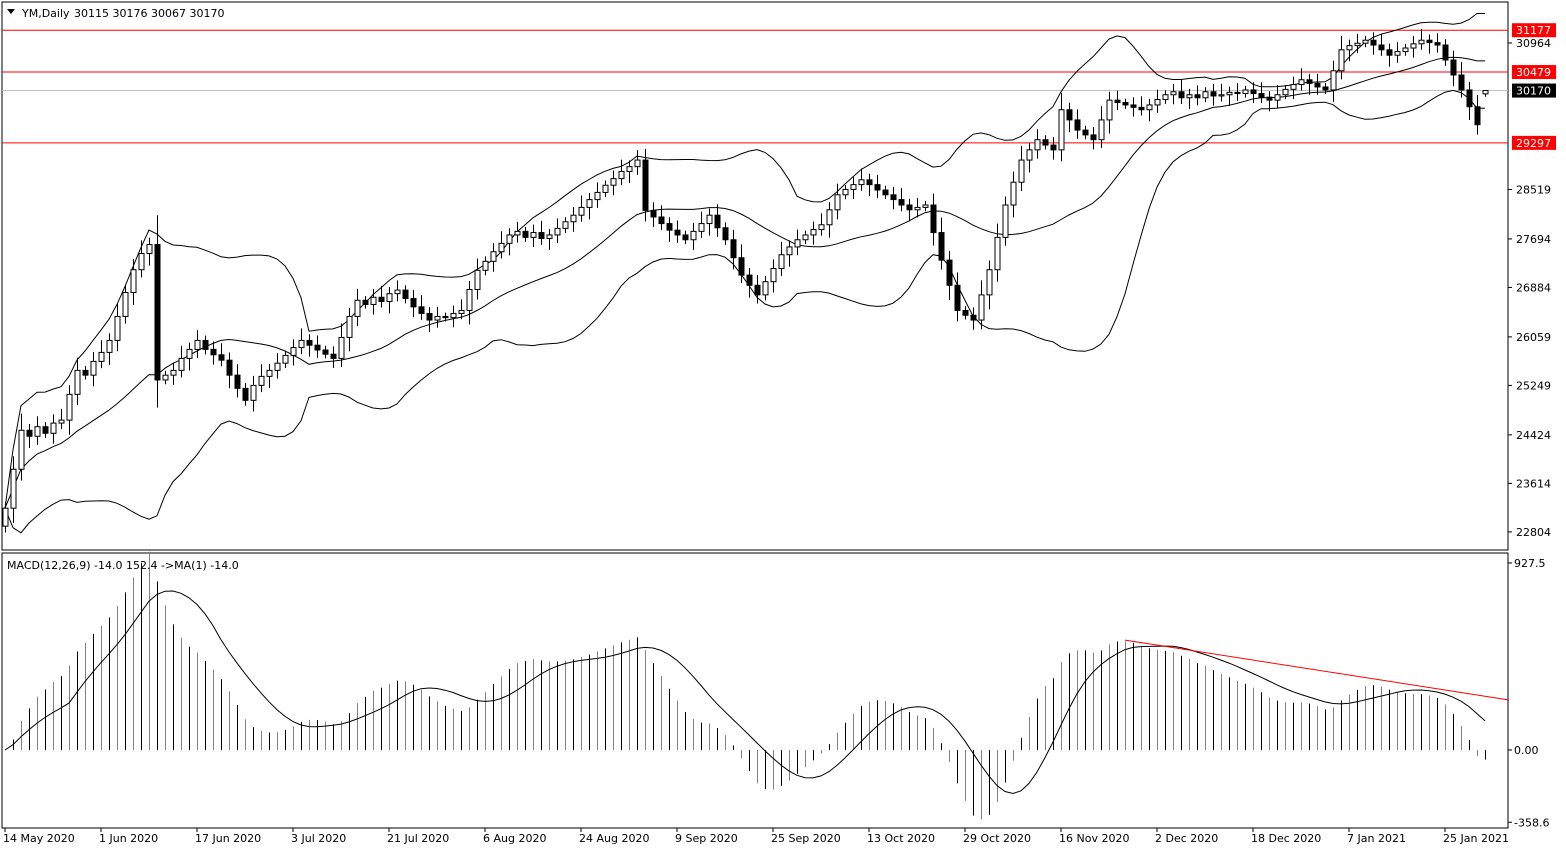 This screenshot has height=850, width=1566. Describe the element at coordinates (614, 838) in the screenshot. I see `date-tick-label: 24 Aug 2020` at that location.